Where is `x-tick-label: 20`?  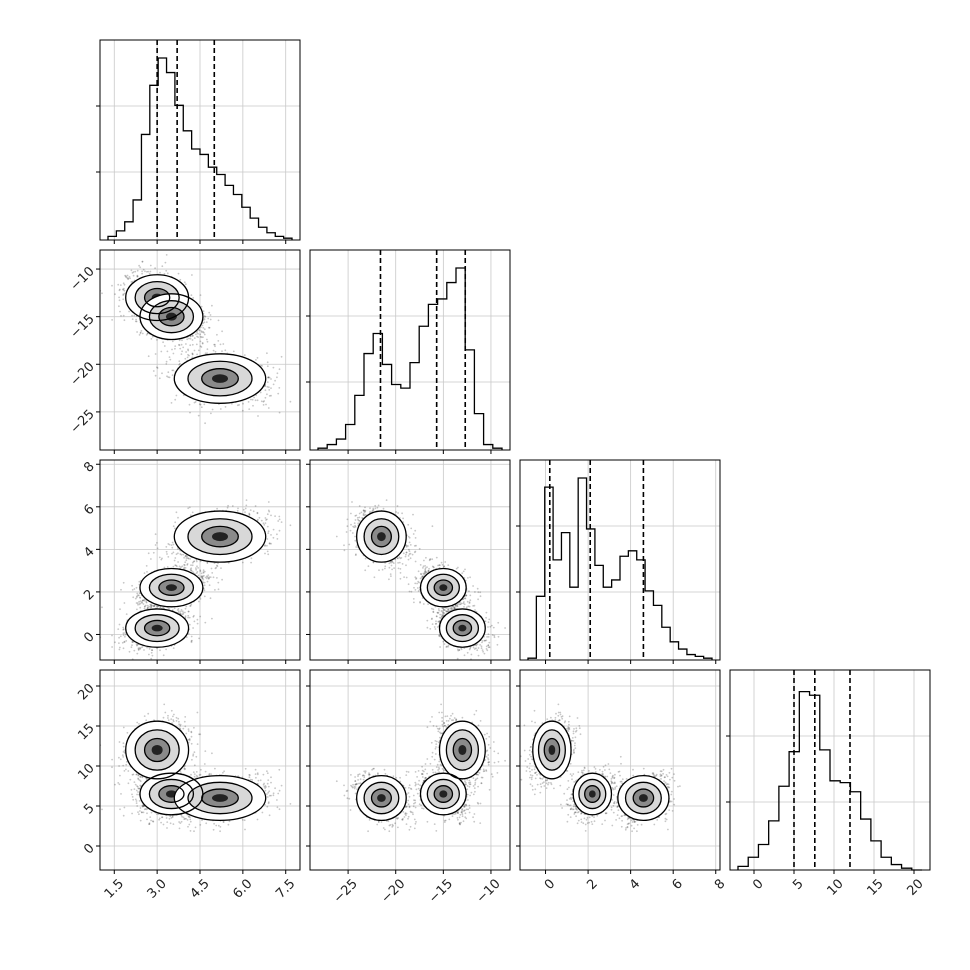
x-tick-label: 20 is located at coordinates (915, 887).